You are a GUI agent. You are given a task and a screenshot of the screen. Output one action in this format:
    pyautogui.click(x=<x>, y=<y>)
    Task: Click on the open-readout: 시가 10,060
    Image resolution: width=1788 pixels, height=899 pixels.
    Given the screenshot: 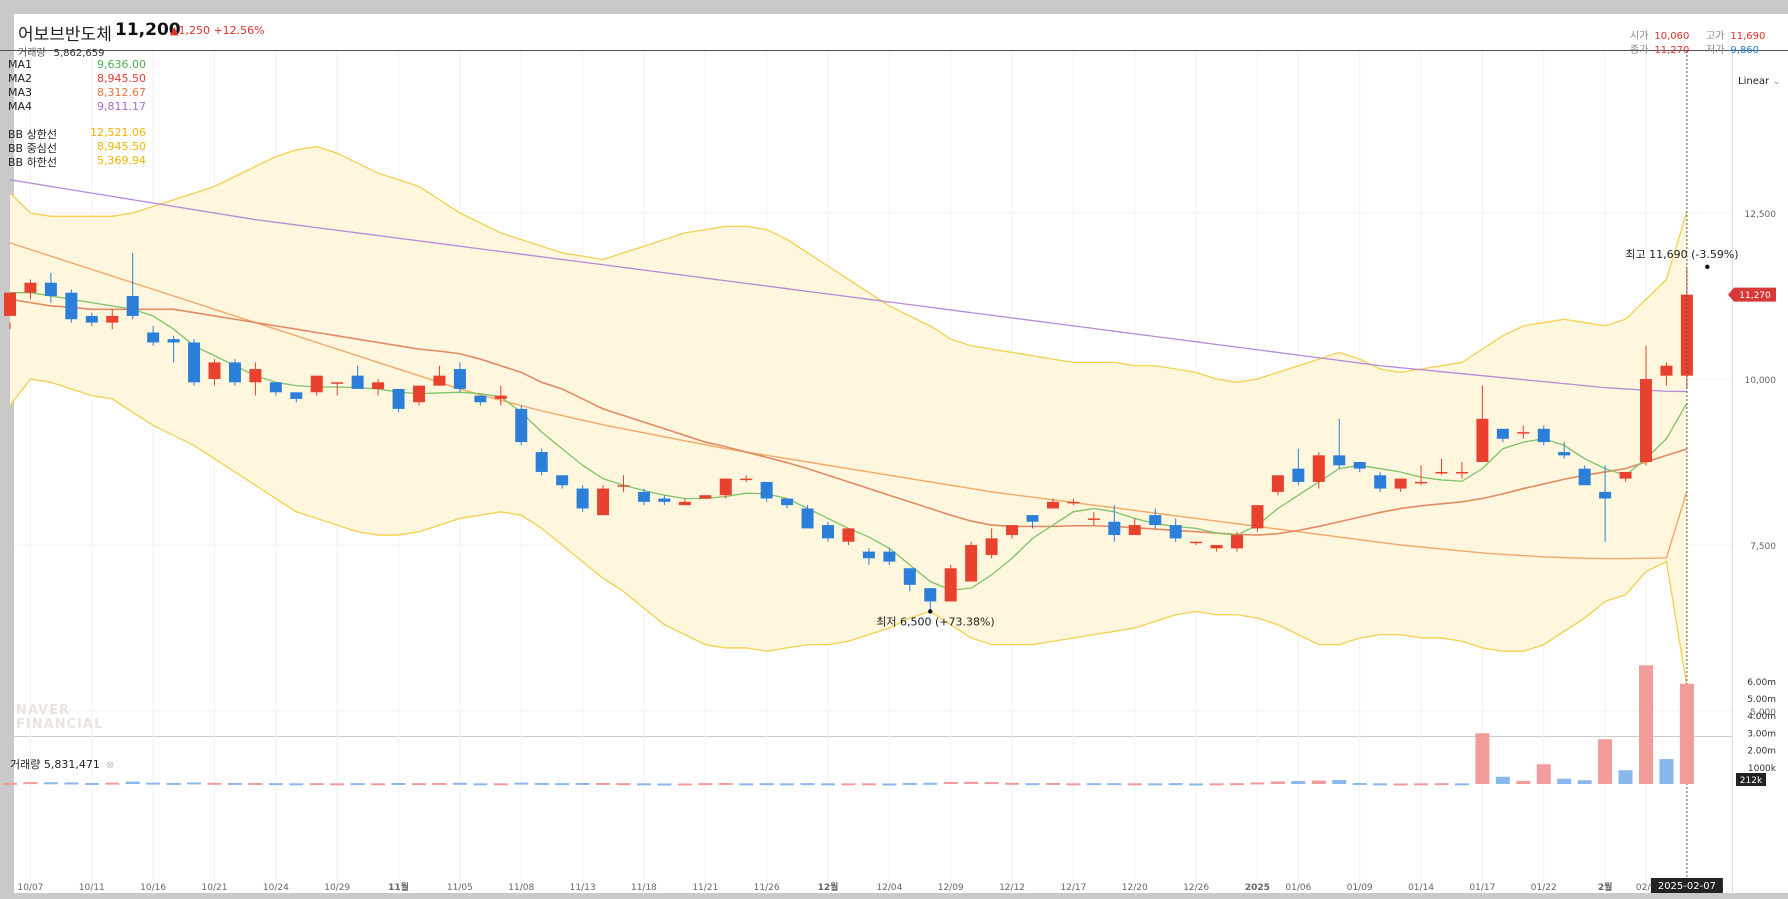 What is the action you would take?
    pyautogui.click(x=1659, y=34)
    